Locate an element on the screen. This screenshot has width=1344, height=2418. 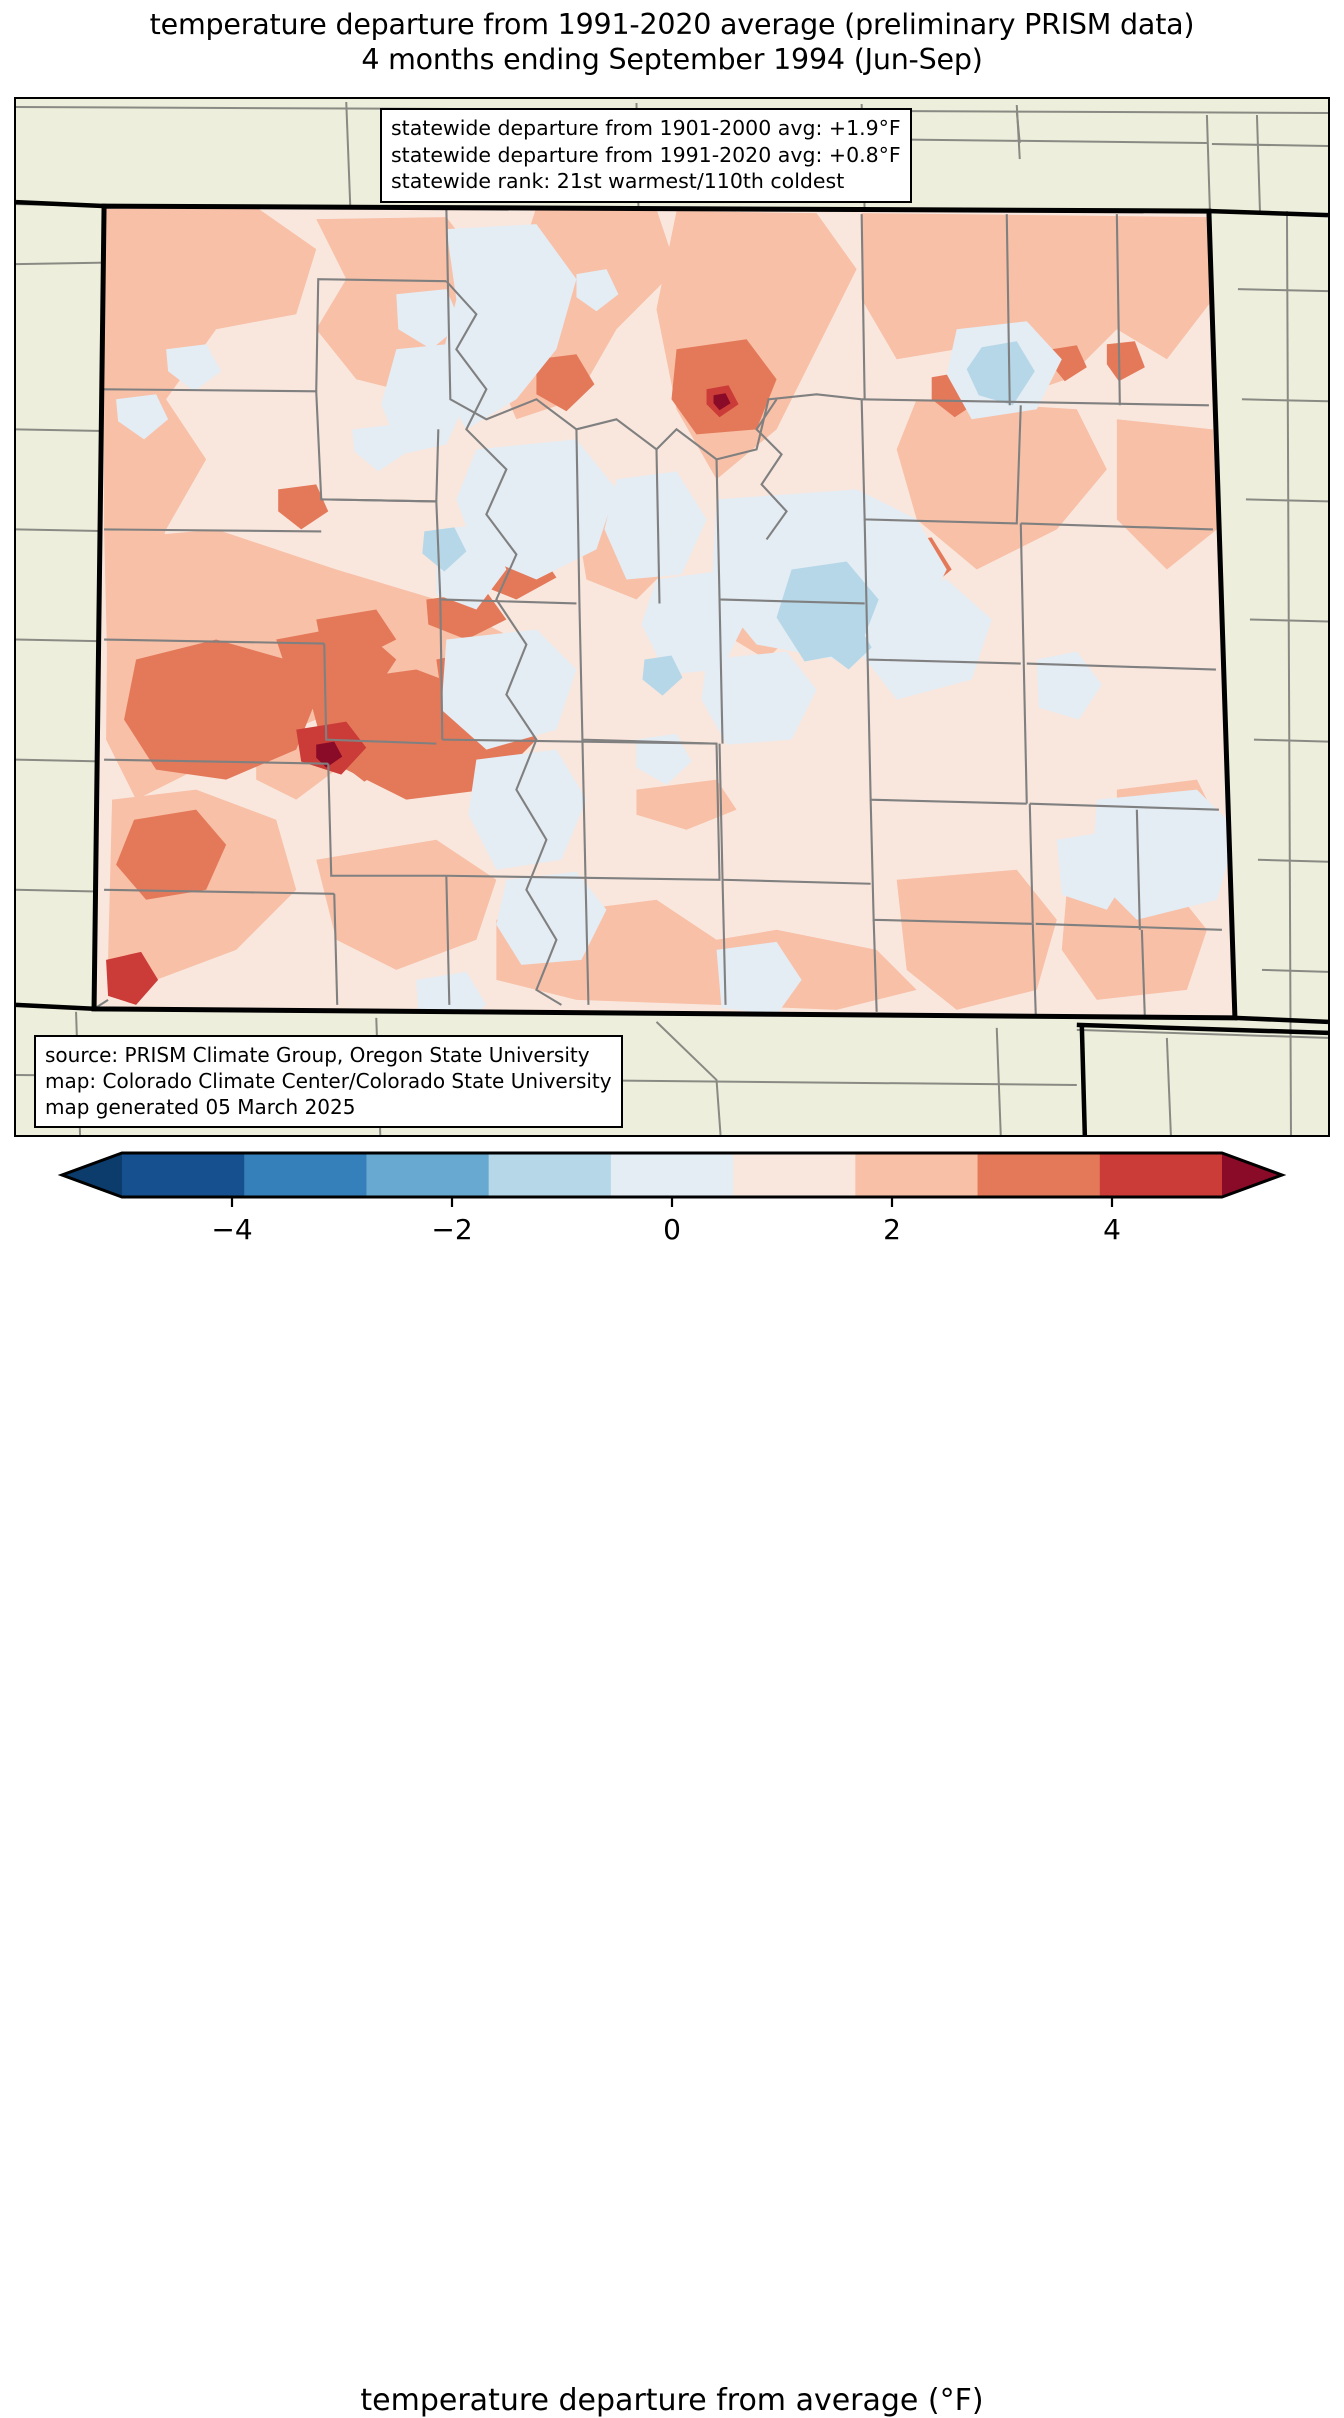
colorbar-tick-label: 4 is located at coordinates (1112, 1229).